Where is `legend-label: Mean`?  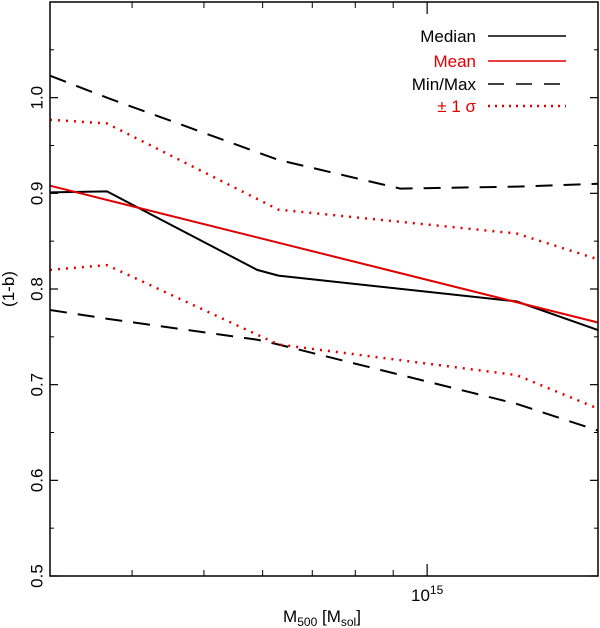
legend-label: Mean is located at coordinates (454, 61).